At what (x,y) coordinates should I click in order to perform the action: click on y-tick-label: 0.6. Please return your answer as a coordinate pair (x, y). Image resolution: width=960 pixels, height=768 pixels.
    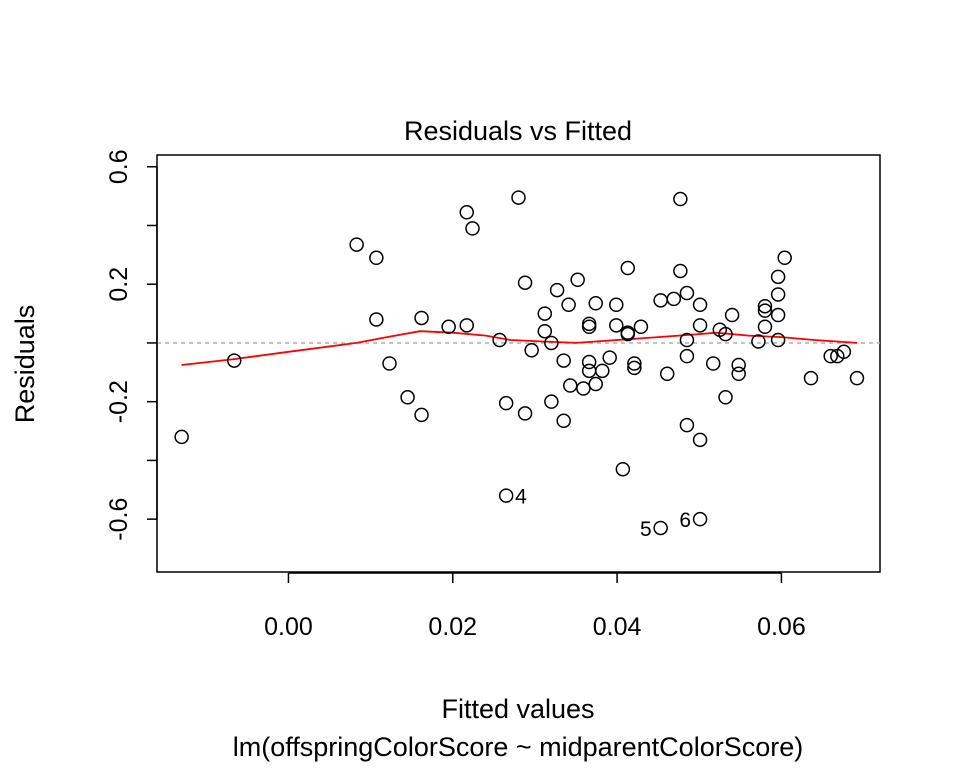
    Looking at the image, I should click on (119, 166).